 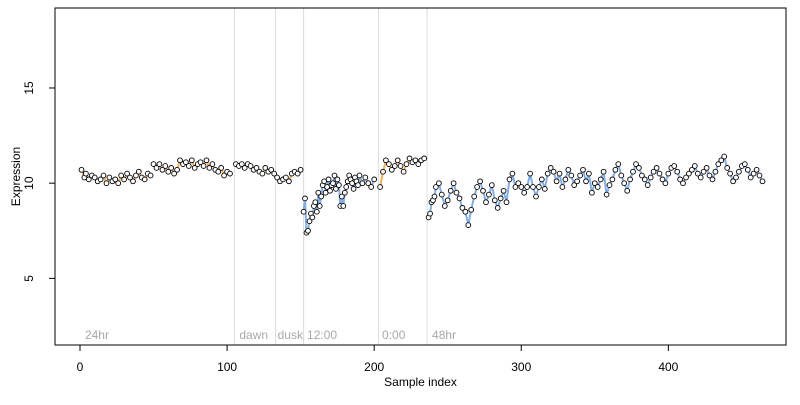 What do you see at coordinates (29, 88) in the screenshot?
I see `y-tick-label-15: 15` at bounding box center [29, 88].